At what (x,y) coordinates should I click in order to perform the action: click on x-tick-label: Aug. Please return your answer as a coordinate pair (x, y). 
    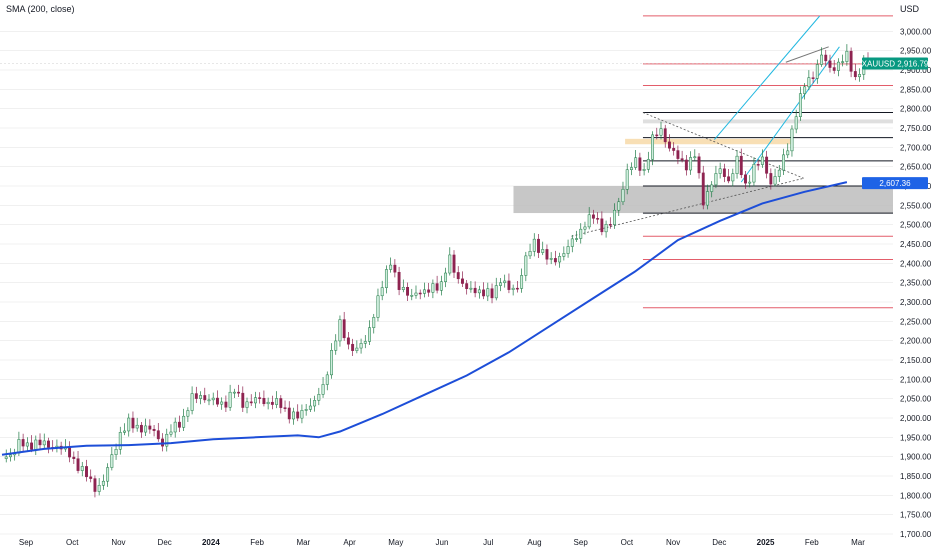
    Looking at the image, I should click on (534, 542).